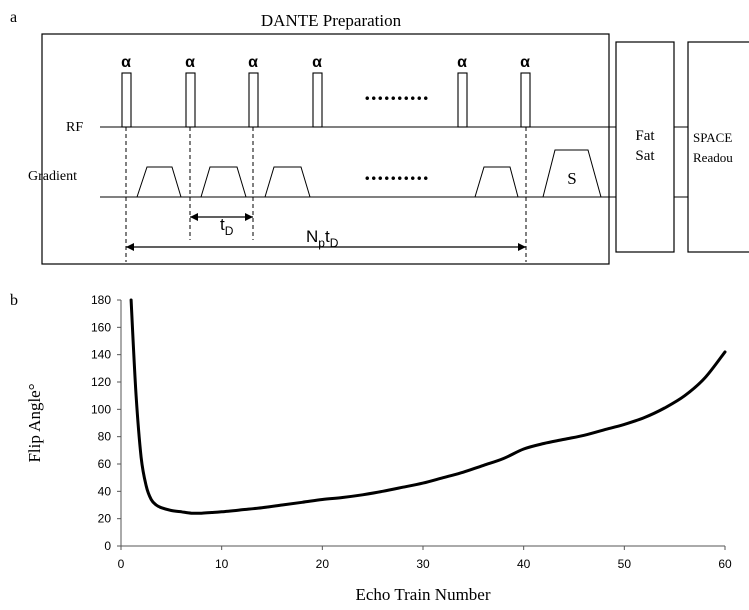  I want to click on x-axis-title: Echo Train Number, so click(422, 594).